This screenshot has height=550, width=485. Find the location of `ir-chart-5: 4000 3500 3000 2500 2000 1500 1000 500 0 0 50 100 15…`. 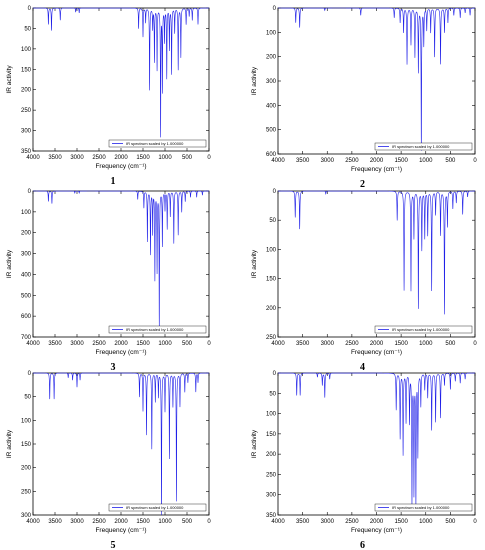

ir-chart-5: 4000 3500 3000 2500 2000 1500 1000 500 0 0 50 100 15… is located at coordinates (108, 460).